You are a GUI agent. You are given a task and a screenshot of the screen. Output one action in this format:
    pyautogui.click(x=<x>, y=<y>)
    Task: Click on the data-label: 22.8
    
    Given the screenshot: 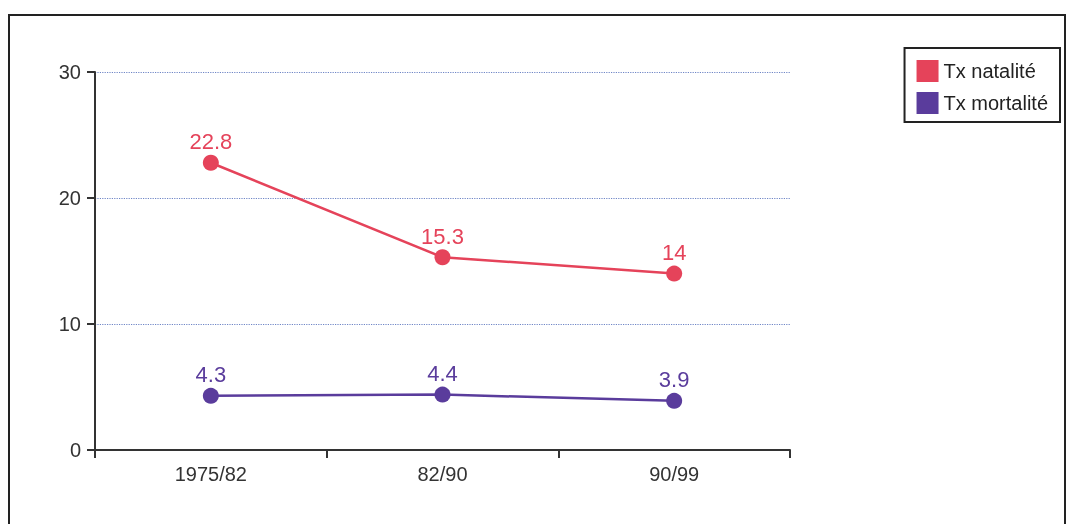 What is the action you would take?
    pyautogui.click(x=211, y=142)
    